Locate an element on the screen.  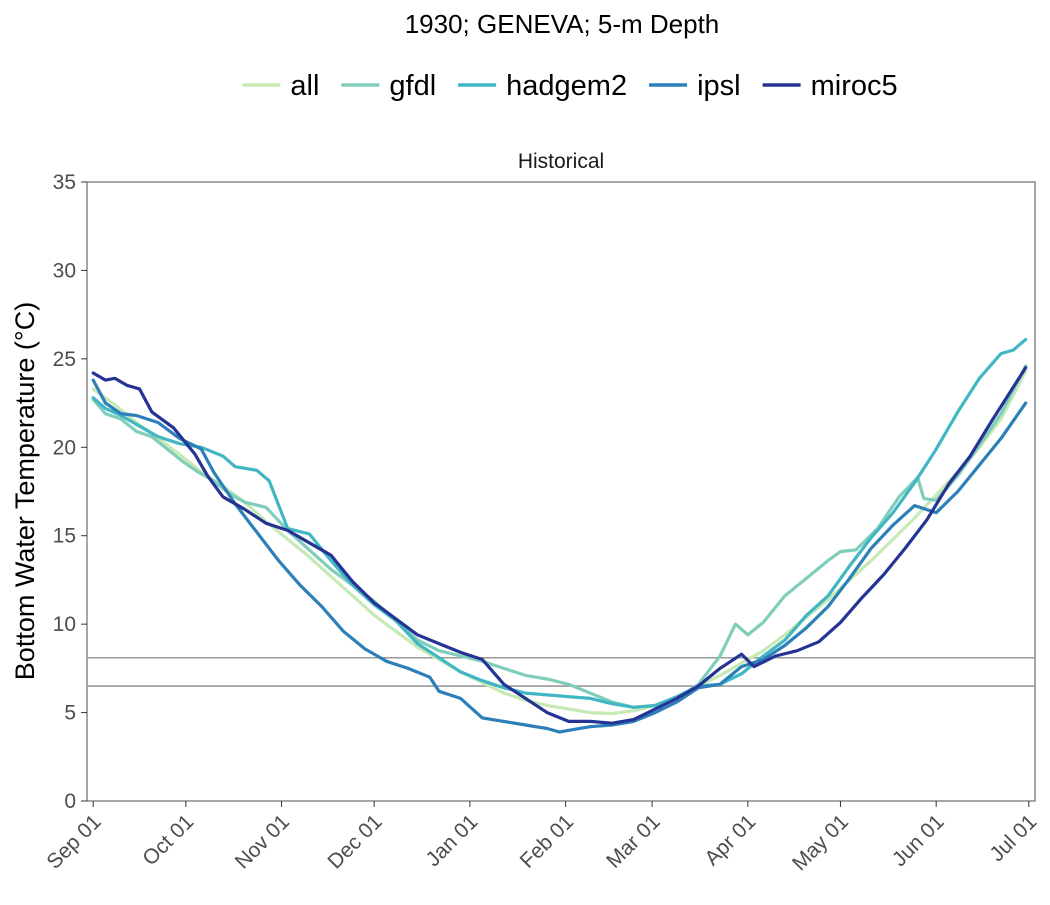
y-tick-label-4: 20 is located at coordinates (64, 447).